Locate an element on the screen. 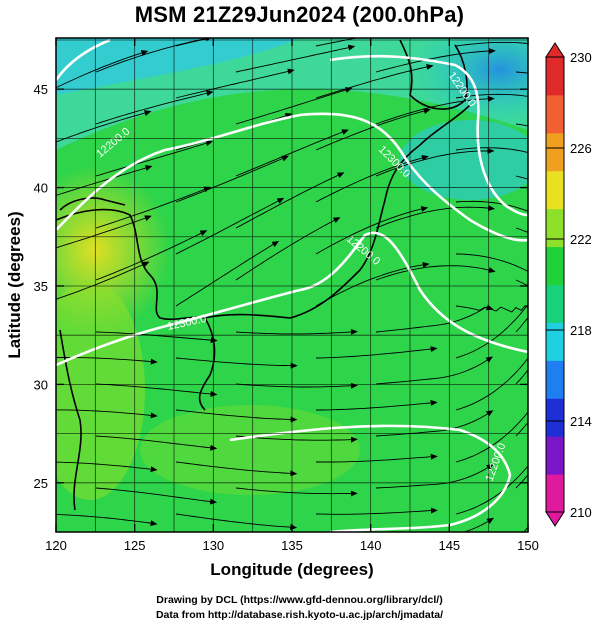 This screenshot has width=599, height=625. x-axis-label: Longitude (degrees) is located at coordinates (291, 569).